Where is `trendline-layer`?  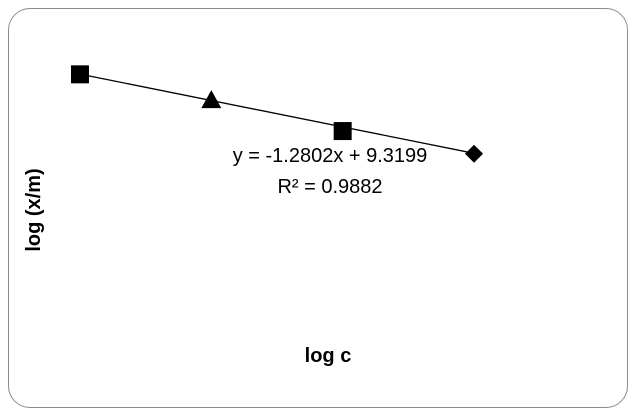
trendline-layer is located at coordinates (277, 113).